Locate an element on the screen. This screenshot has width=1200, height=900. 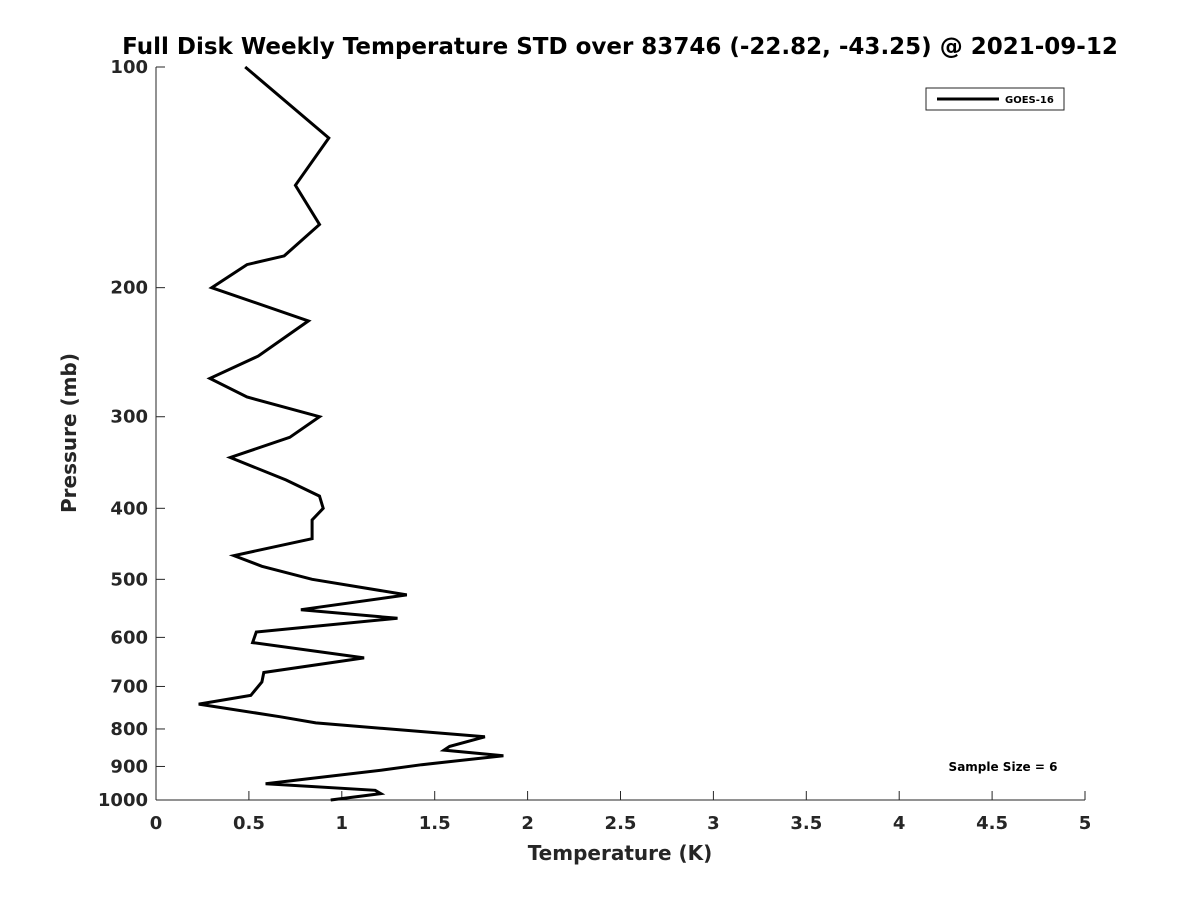
y-tick-label: 1000 is located at coordinates (123, 800).